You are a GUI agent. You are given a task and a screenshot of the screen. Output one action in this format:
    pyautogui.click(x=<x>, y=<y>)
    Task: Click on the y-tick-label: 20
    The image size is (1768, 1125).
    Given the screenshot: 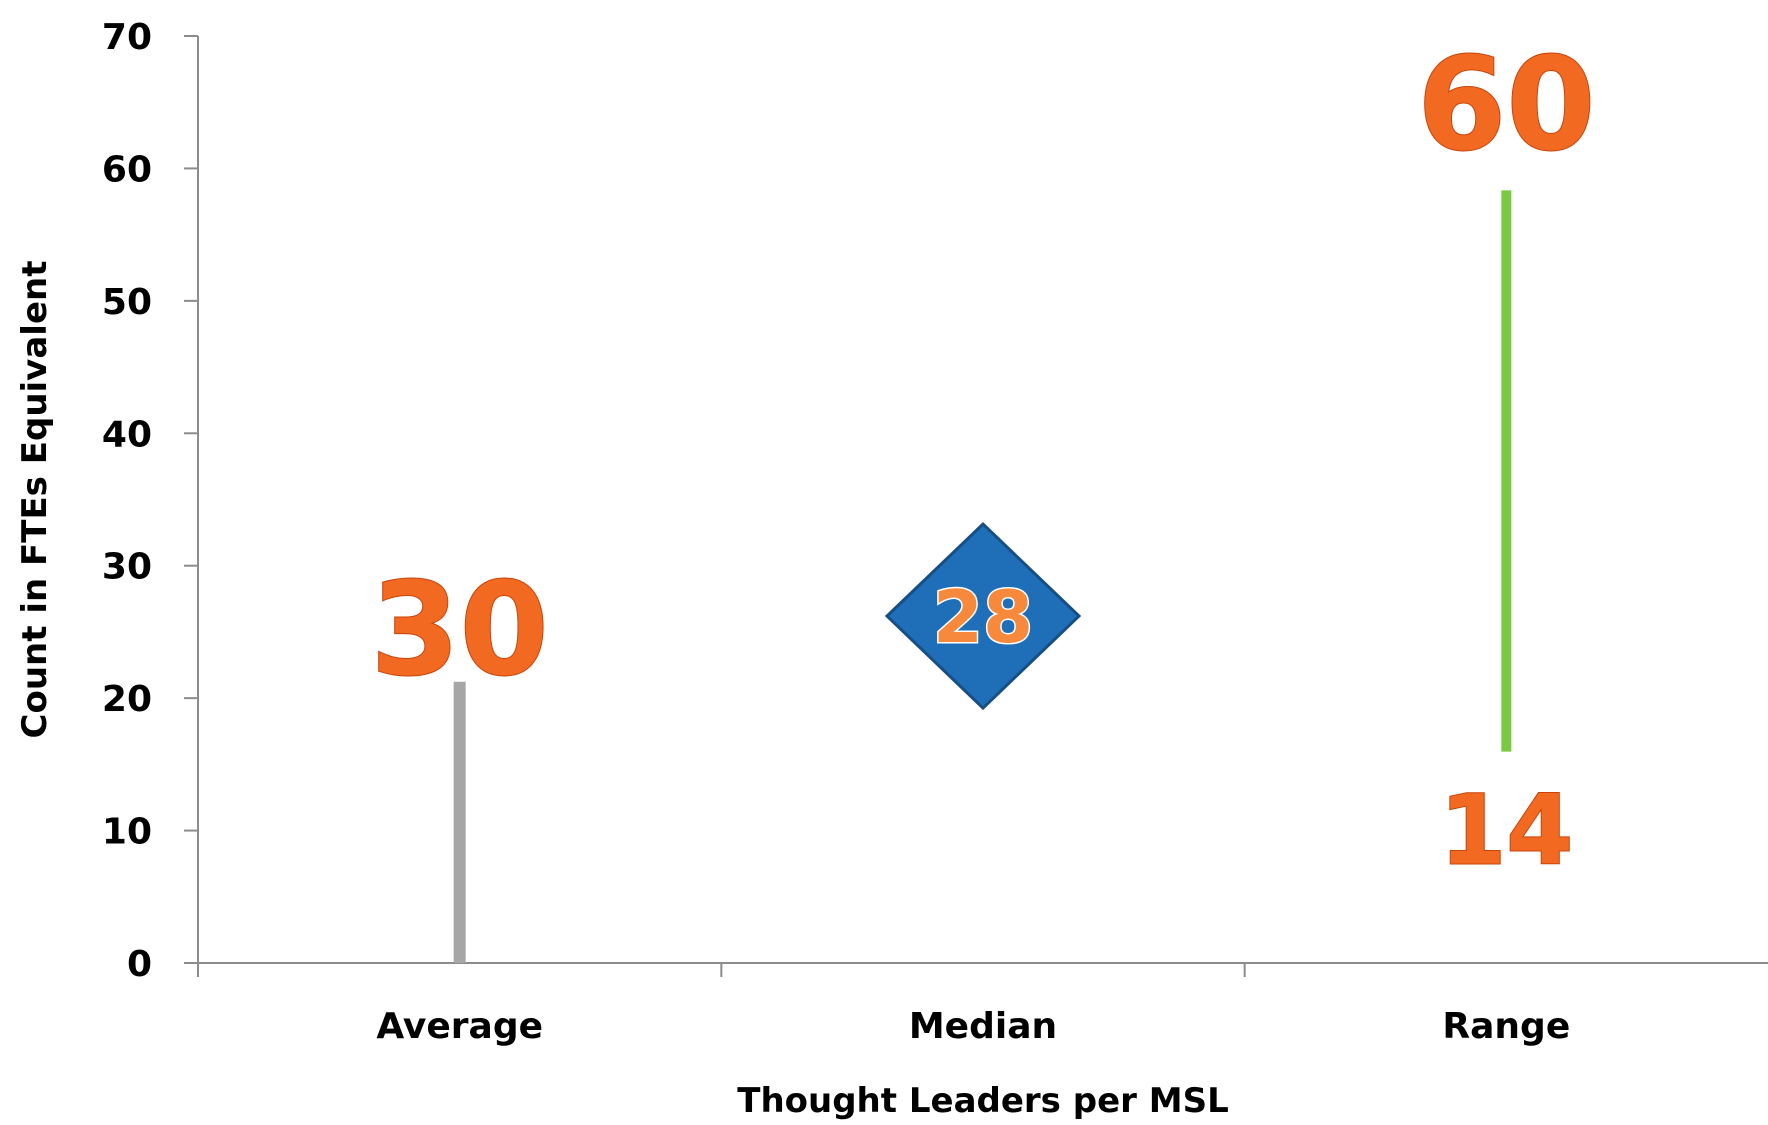 What is the action you would take?
    pyautogui.click(x=127, y=699)
    